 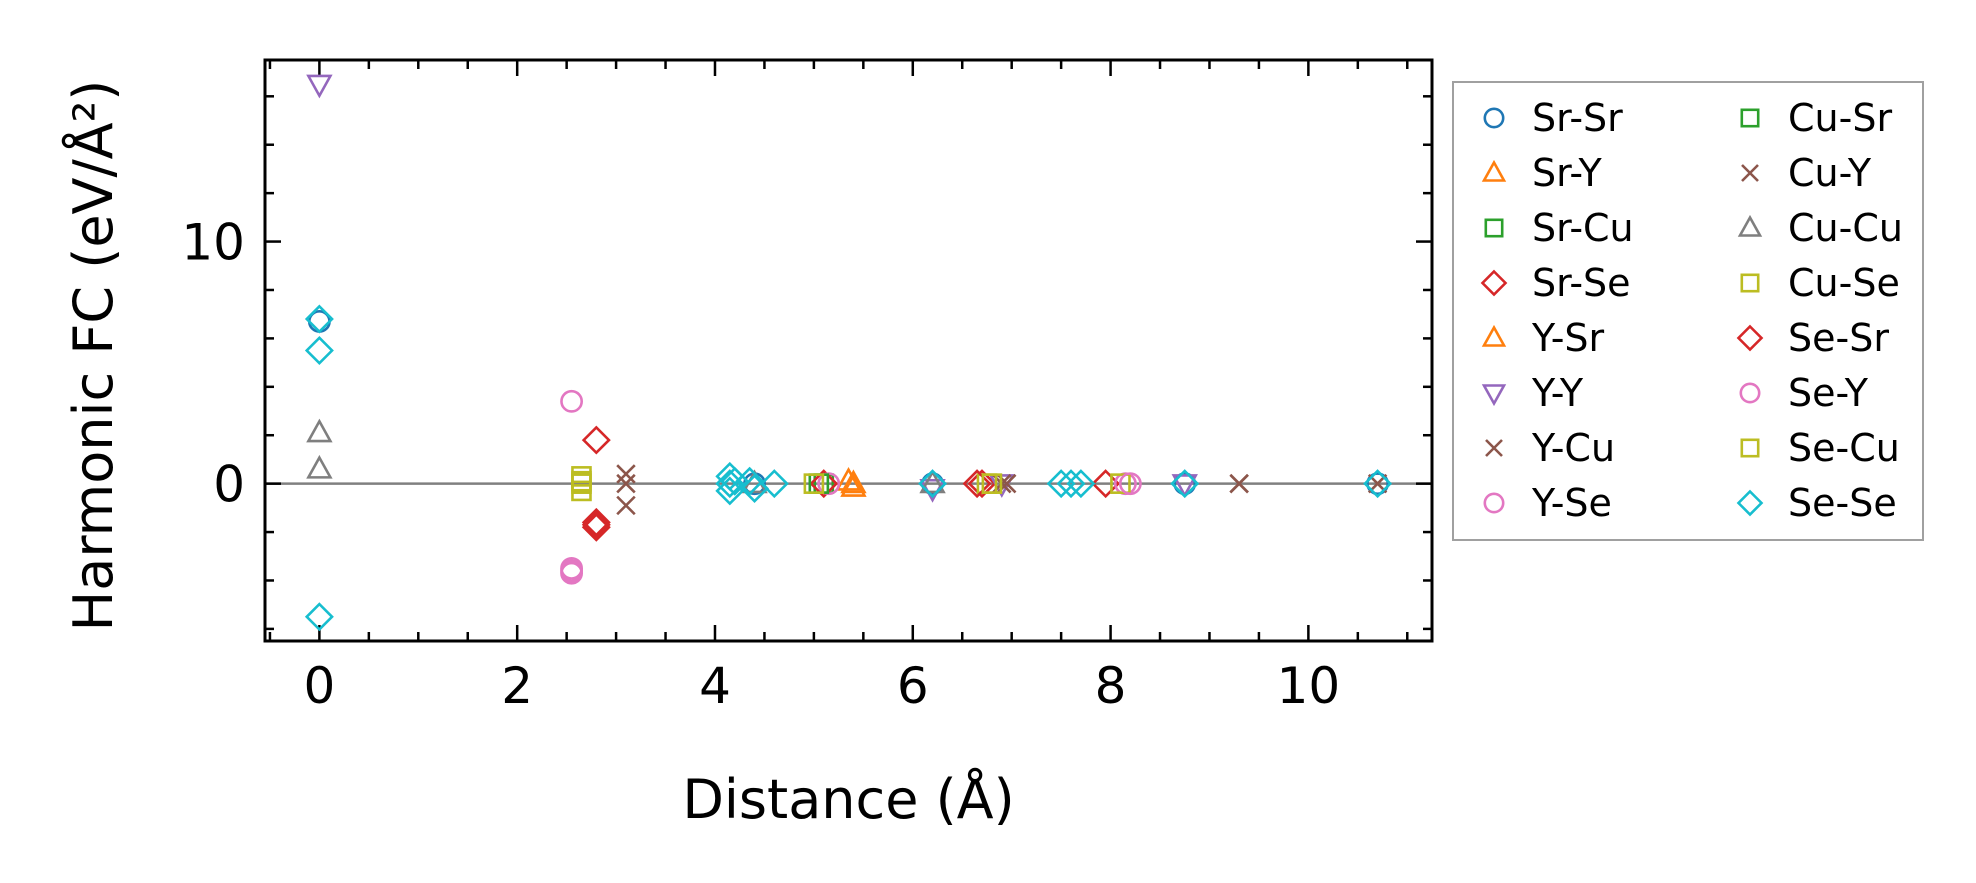 I want to click on legend-label: Sr-Y, so click(x=1567, y=173).